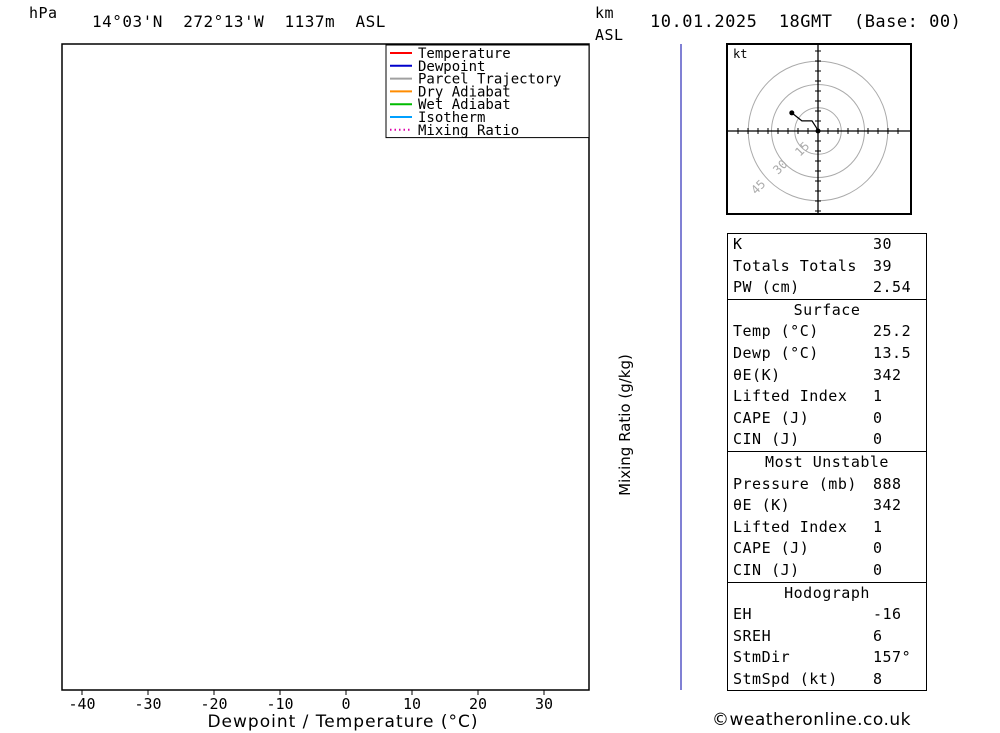 This screenshot has height=733, width=1000. Describe the element at coordinates (213, 704) in the screenshot. I see `x-tick-label: -20` at that location.